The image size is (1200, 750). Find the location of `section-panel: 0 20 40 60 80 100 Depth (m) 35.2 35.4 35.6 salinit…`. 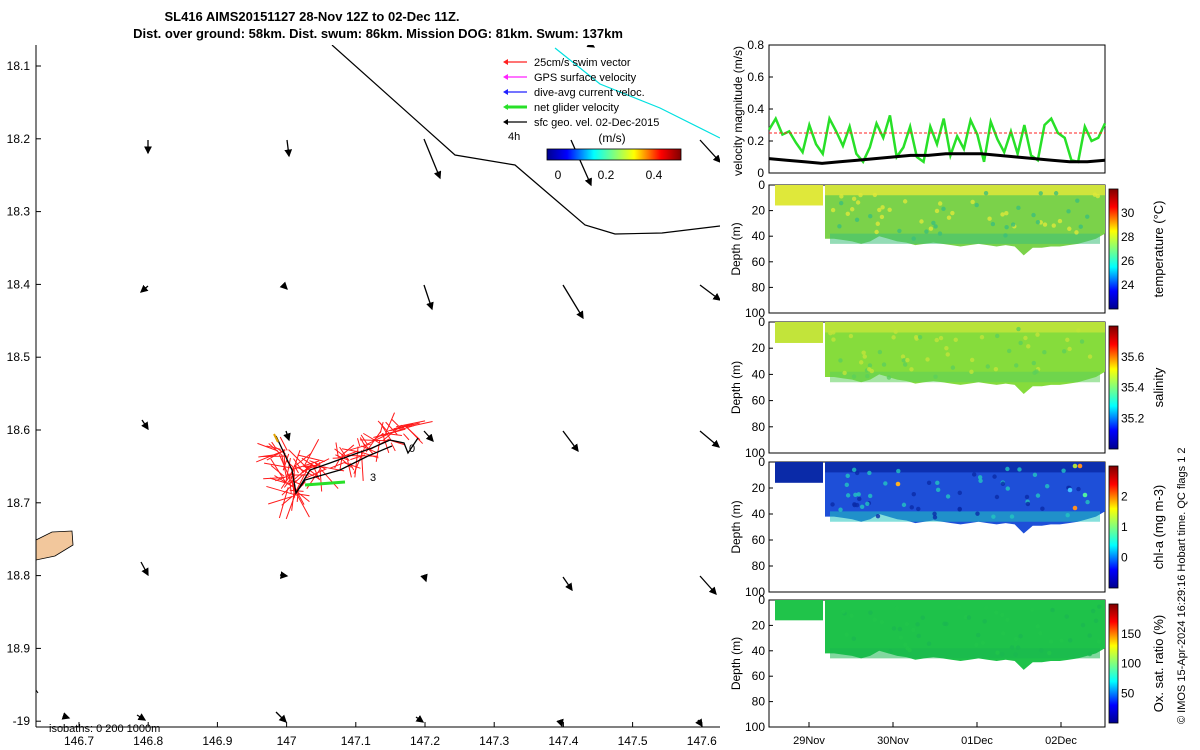

section-panel: 0 20 40 60 80 100 Depth (m) 35.2 35.4 35.6 salinit… is located at coordinates (947, 387).